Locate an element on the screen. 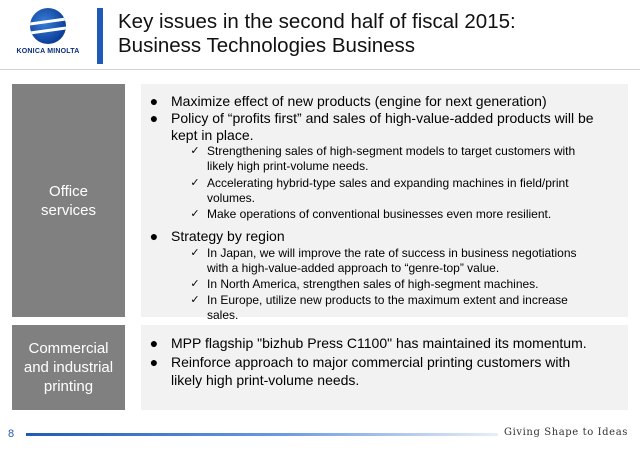  office-label-line-1: Office is located at coordinates (68, 191).